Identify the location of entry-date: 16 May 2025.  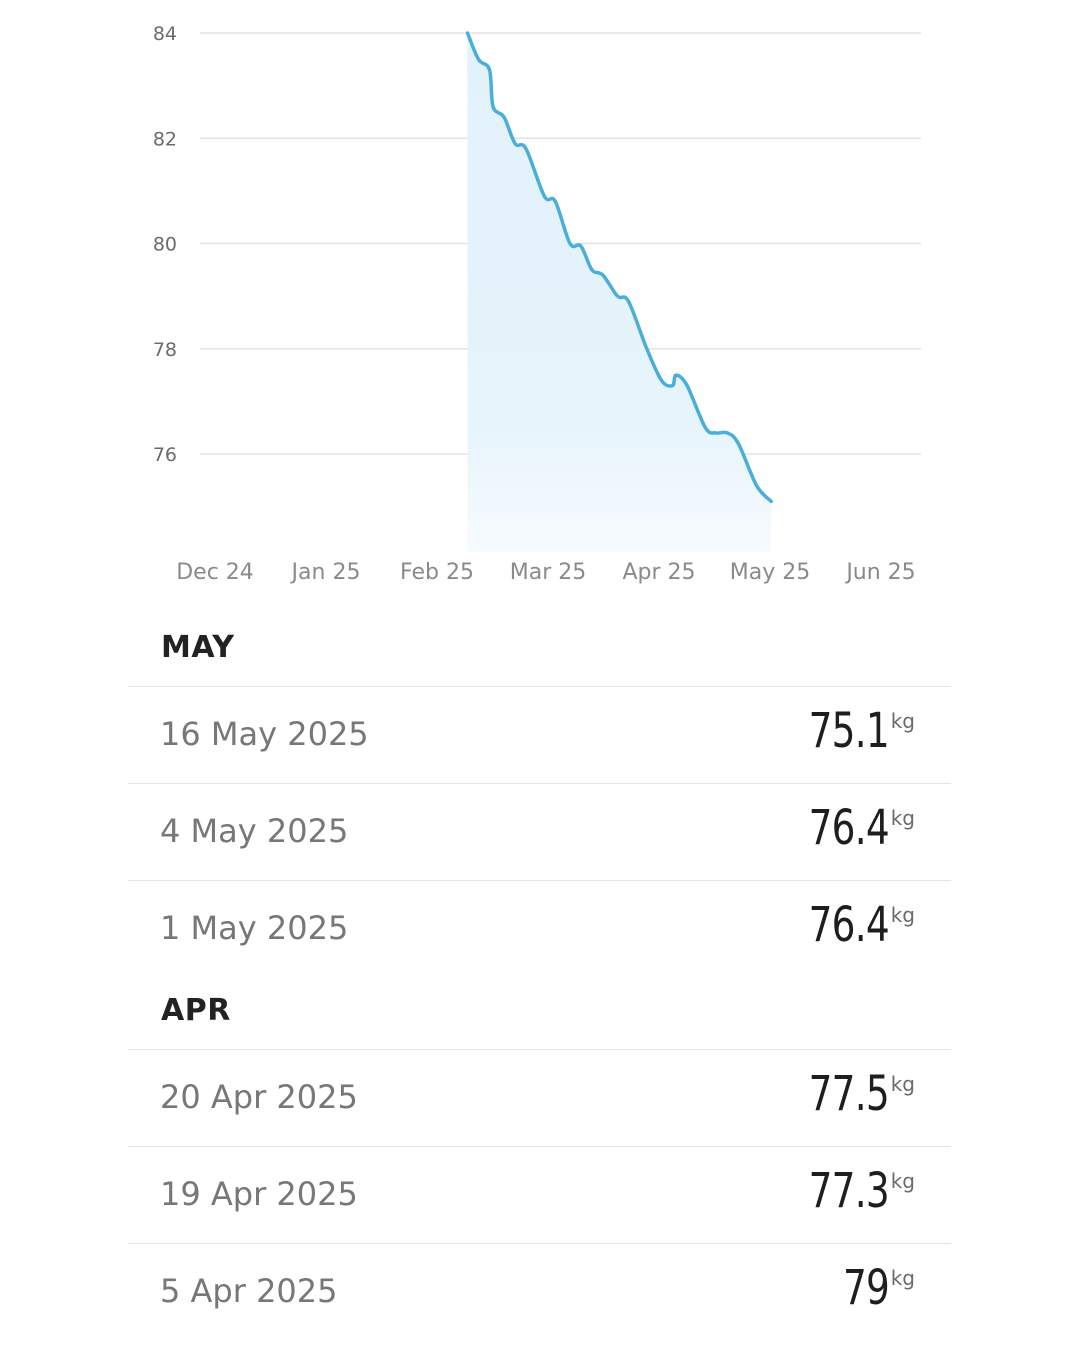
(264, 734).